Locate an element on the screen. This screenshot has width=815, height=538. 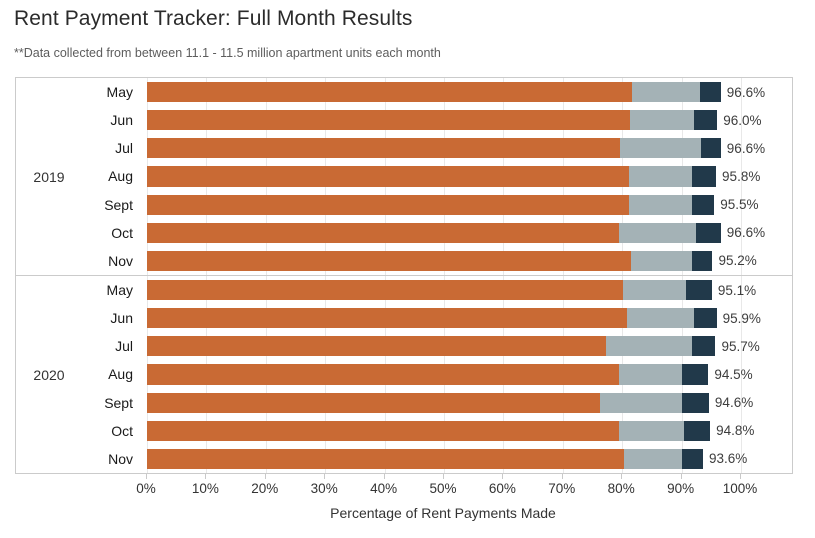
bar-row: May 95.1% is located at coordinates (404, 290).